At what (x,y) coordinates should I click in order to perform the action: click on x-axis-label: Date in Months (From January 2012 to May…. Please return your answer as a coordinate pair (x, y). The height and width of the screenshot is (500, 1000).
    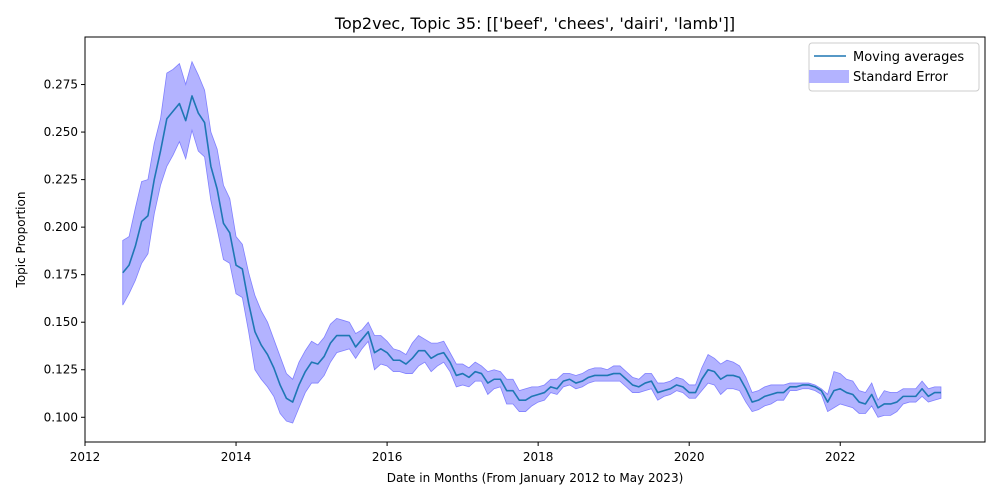
    Looking at the image, I should click on (535, 478).